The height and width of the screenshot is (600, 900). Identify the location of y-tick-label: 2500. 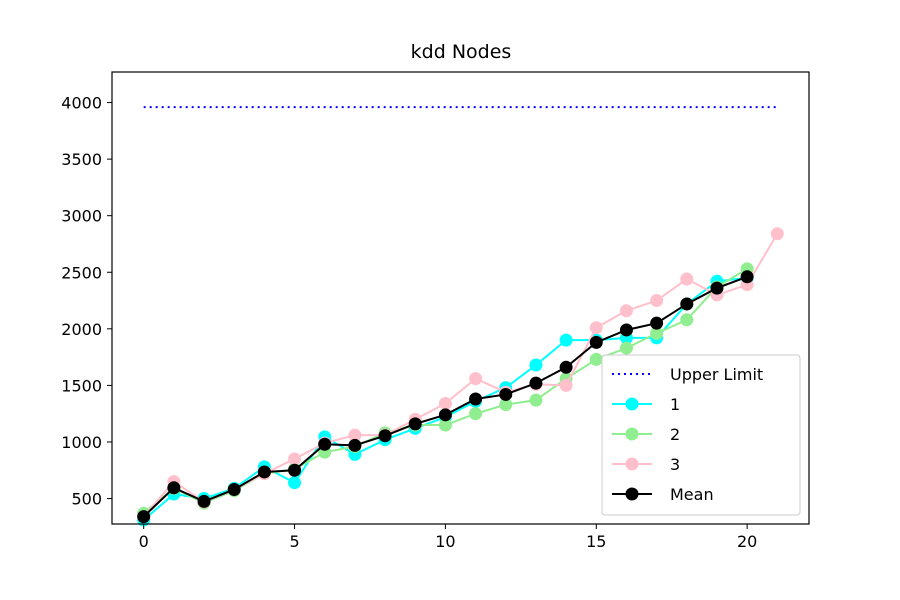
(81, 272).